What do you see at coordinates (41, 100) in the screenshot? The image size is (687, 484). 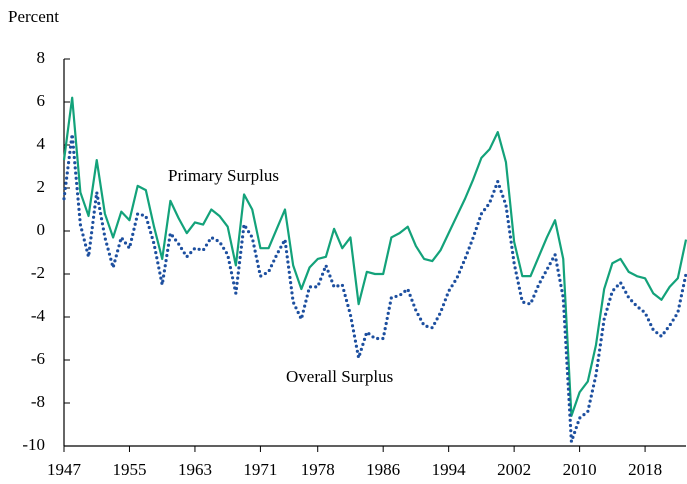 I see `y-tick-label: 6` at bounding box center [41, 100].